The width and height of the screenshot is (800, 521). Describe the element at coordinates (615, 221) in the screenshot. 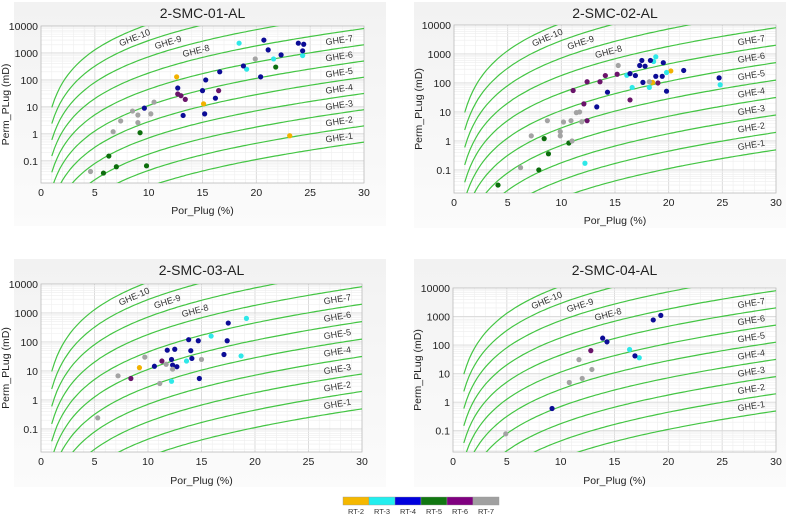

I see `x-axis-label: Por_Plug (%)` at that location.